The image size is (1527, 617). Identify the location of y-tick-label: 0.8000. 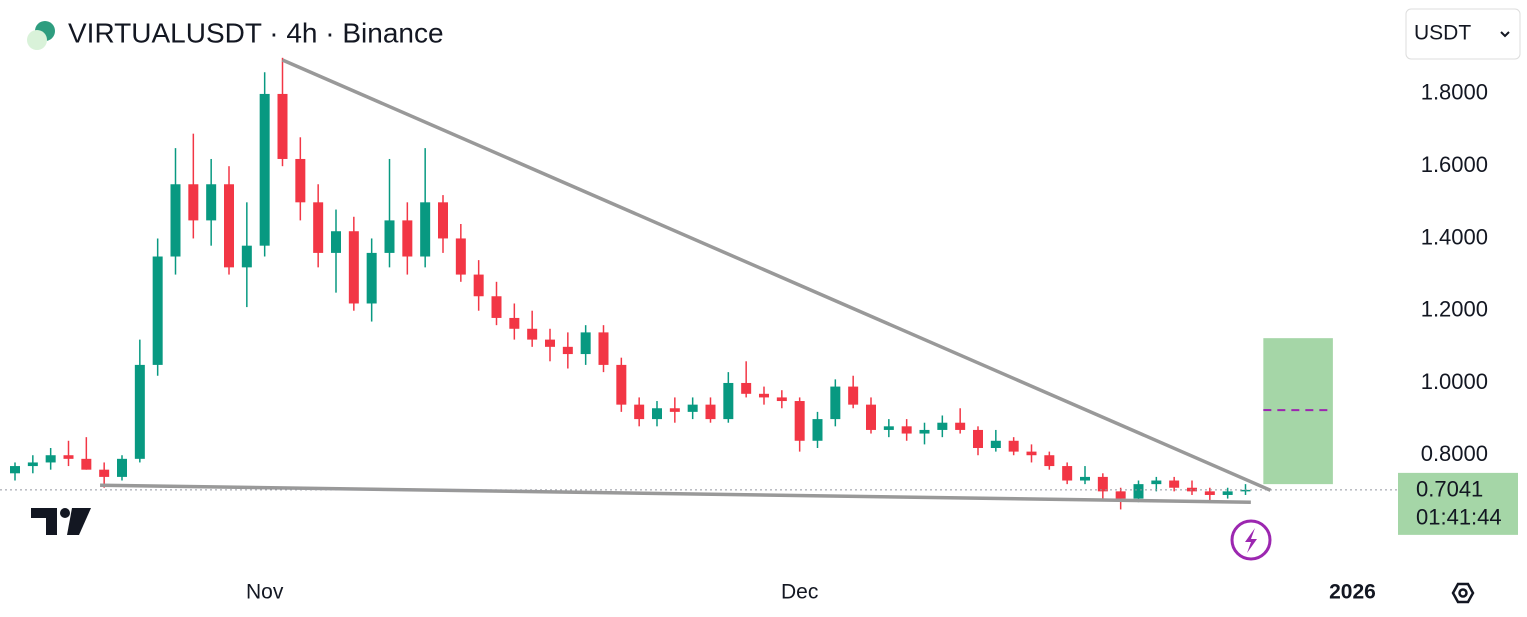
(1454, 453).